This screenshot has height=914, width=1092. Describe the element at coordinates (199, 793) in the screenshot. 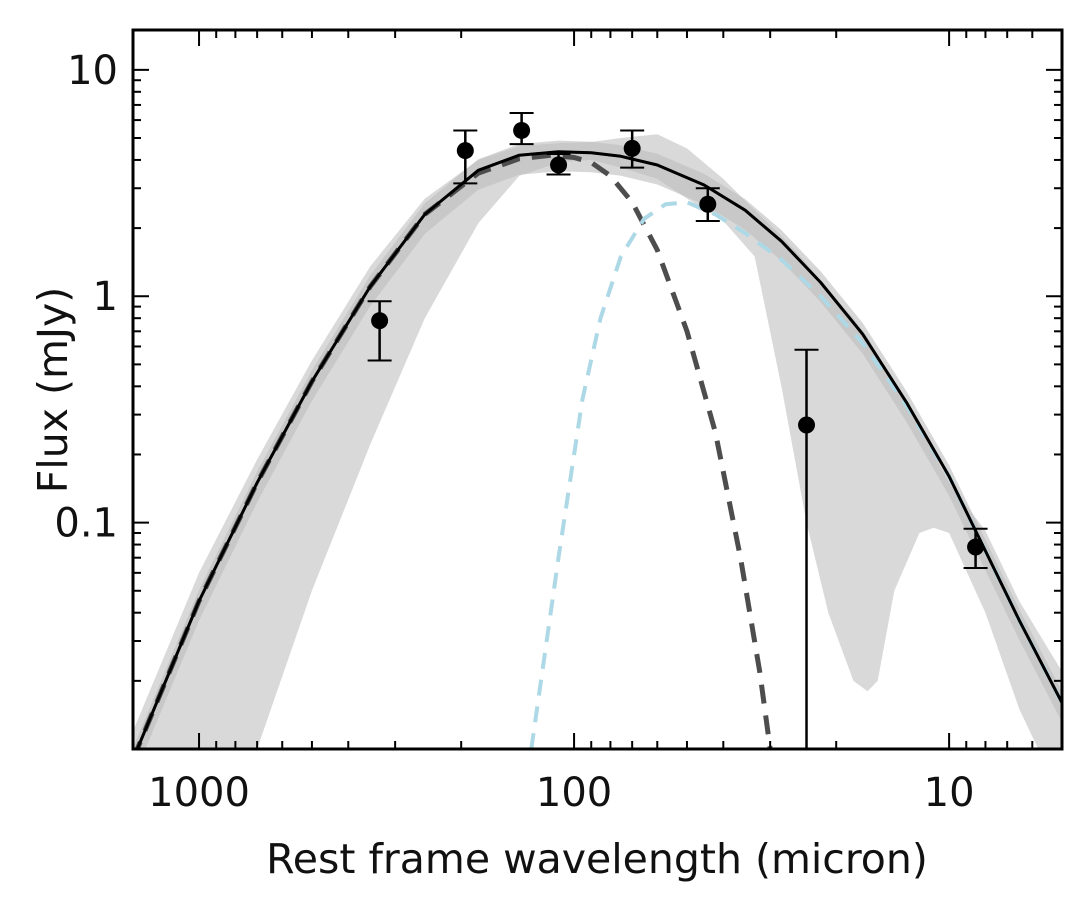

I see `x-tick-label: 1000` at that location.